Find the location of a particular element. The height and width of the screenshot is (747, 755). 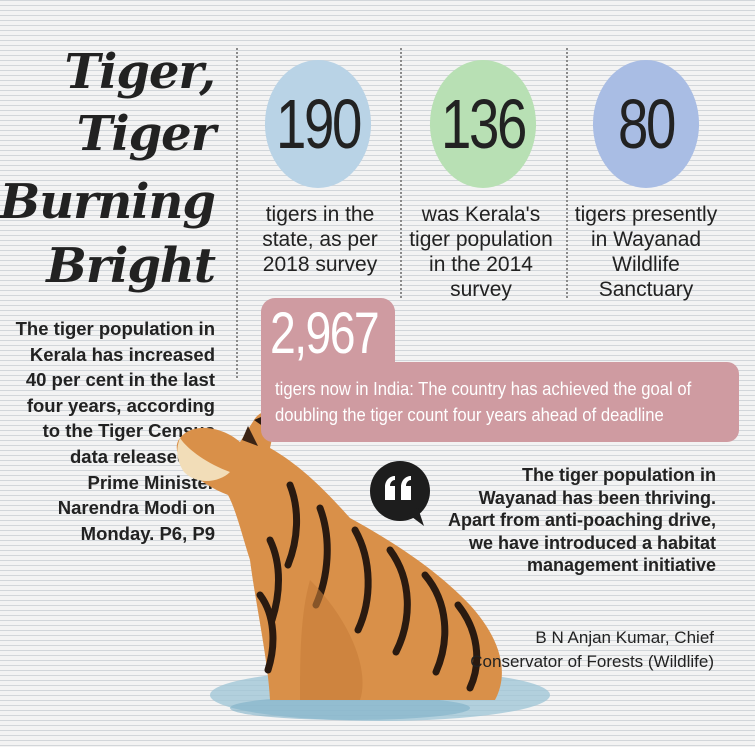

highlight-band is located at coordinates (500, 402).